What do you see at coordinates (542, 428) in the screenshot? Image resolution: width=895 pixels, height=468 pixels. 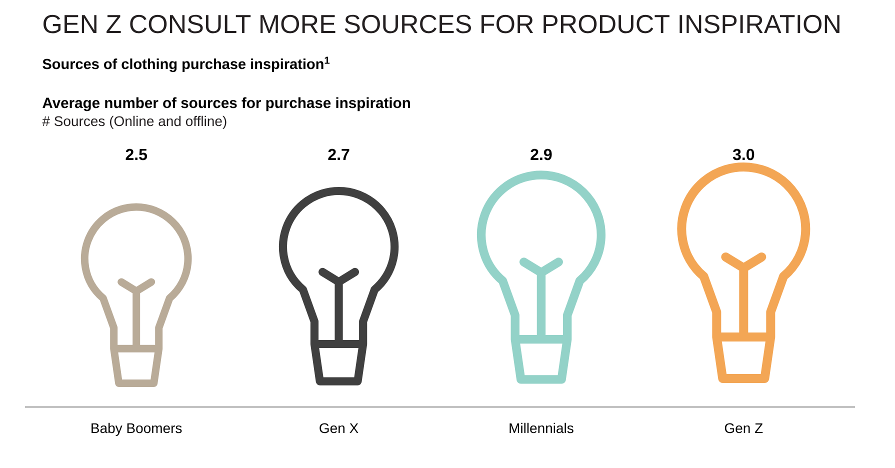 I see `category-label: Millennials` at bounding box center [542, 428].